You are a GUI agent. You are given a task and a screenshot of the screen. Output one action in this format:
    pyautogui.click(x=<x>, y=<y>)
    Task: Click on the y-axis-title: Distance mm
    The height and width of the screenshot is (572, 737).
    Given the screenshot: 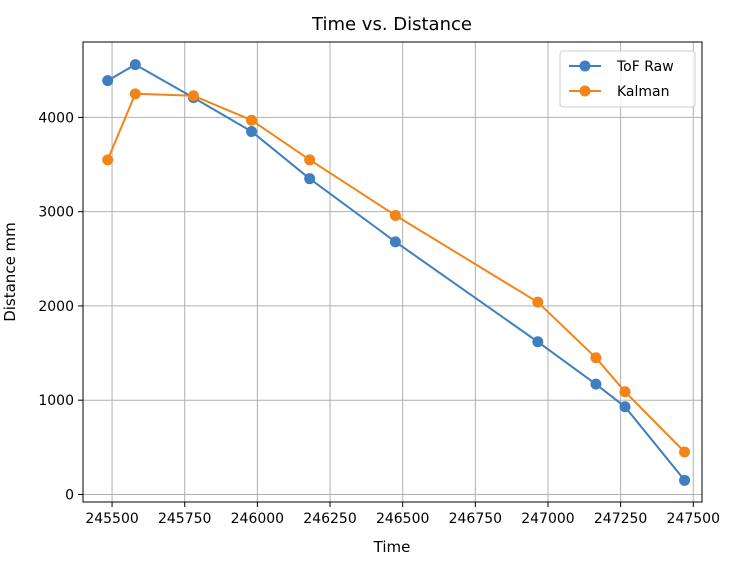 What is the action you would take?
    pyautogui.click(x=10, y=272)
    